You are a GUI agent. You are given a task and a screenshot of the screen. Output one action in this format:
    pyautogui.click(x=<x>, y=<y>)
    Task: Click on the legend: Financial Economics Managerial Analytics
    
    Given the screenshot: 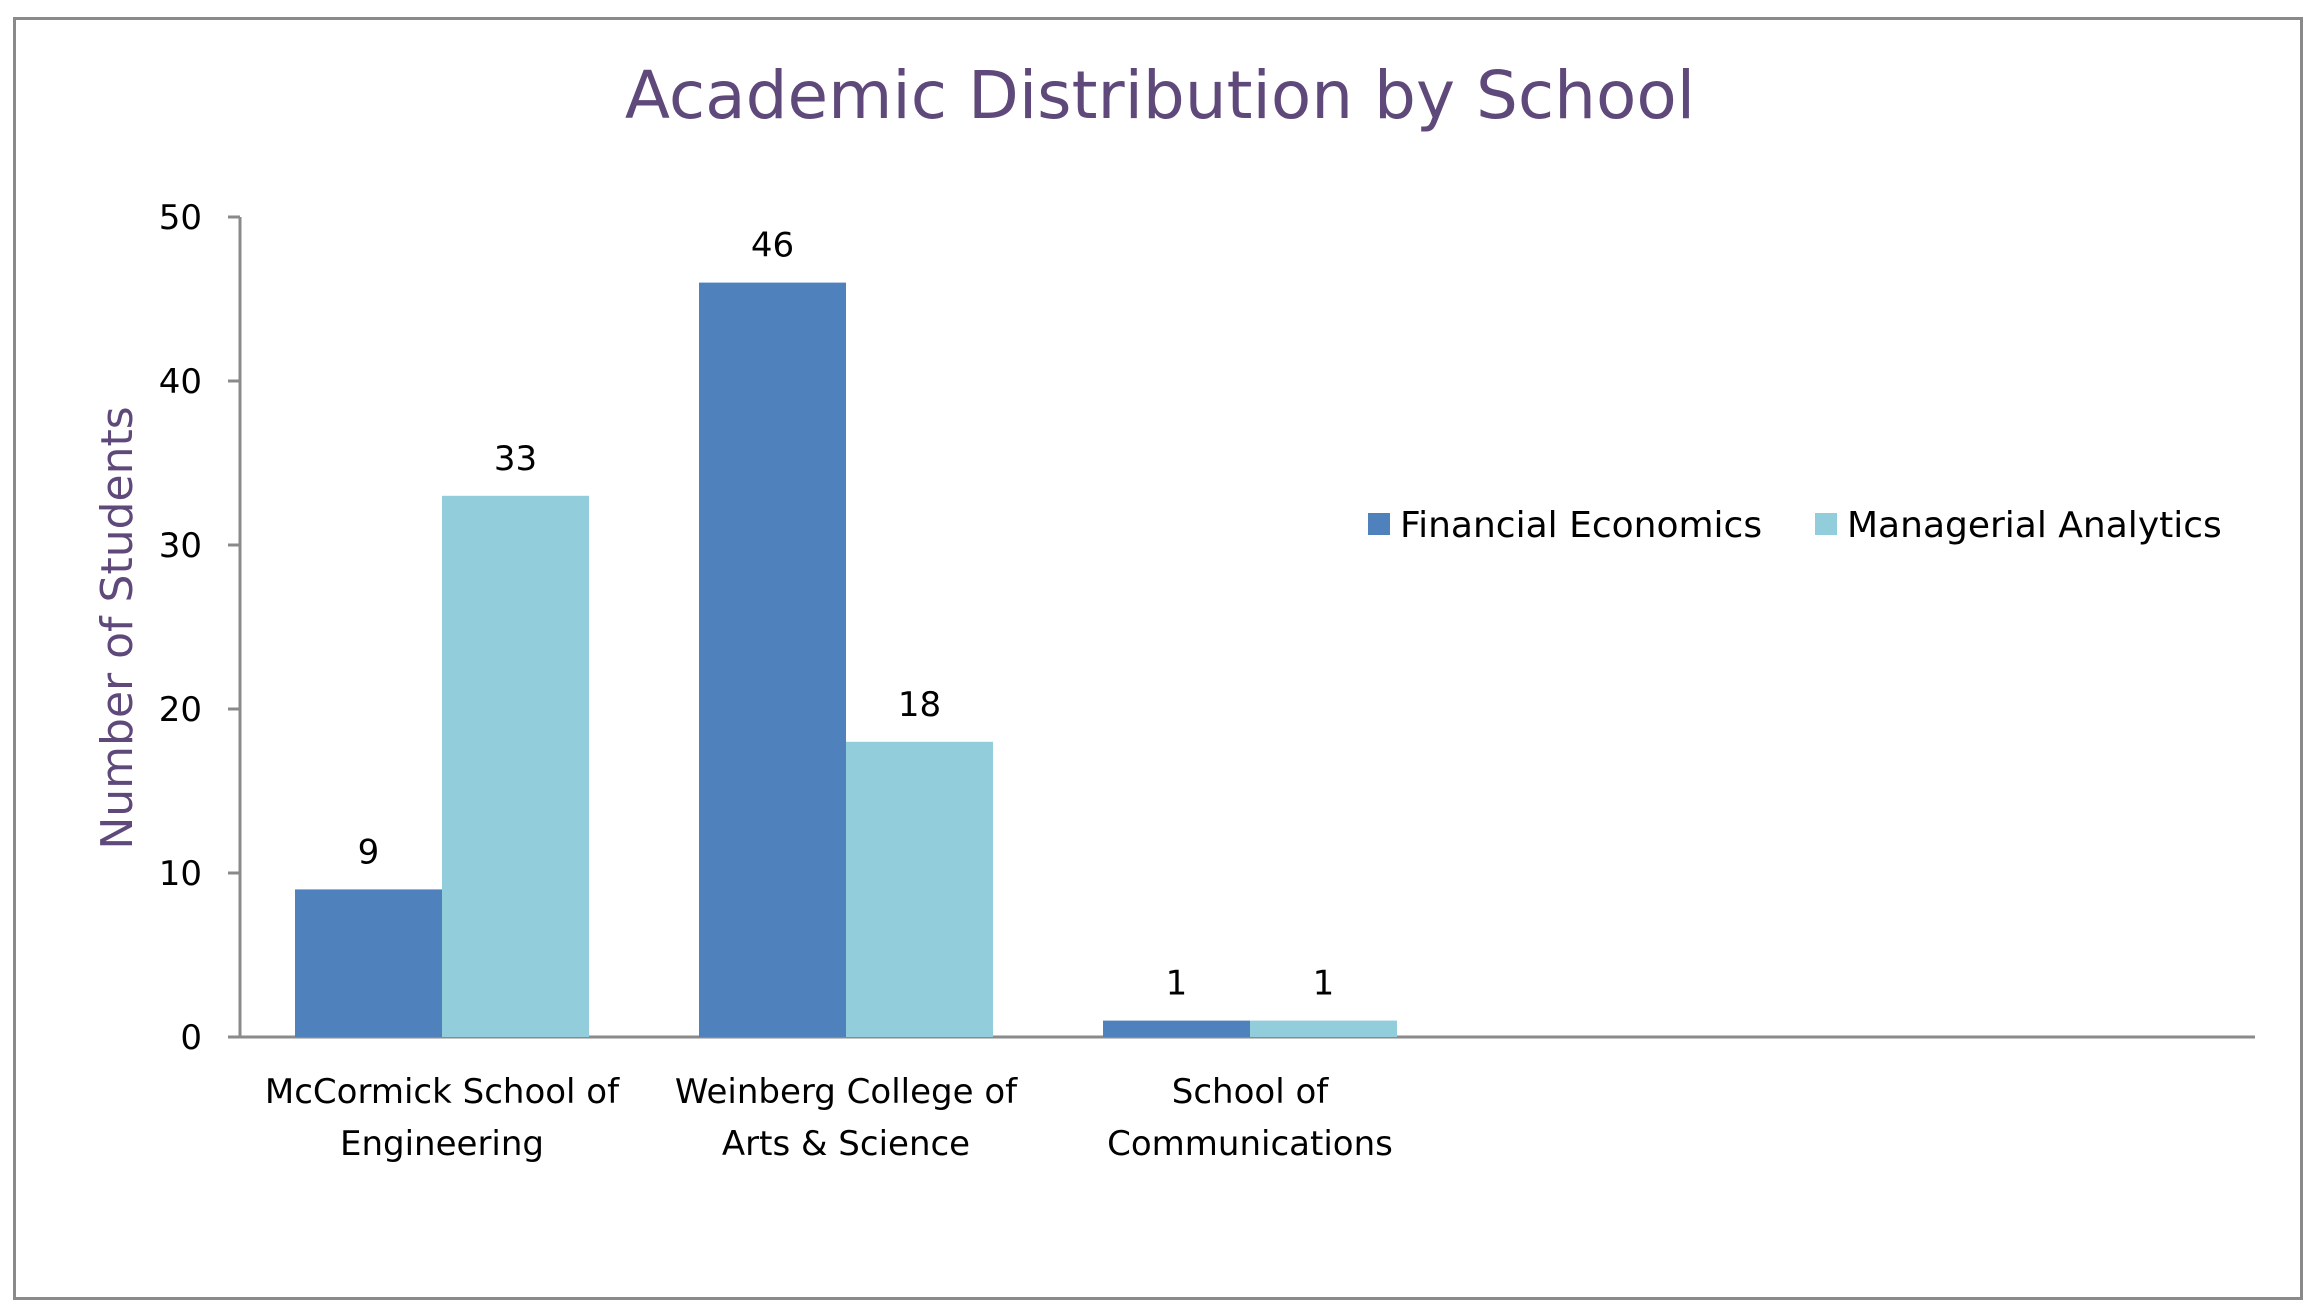 What is the action you would take?
    pyautogui.click(x=1795, y=525)
    